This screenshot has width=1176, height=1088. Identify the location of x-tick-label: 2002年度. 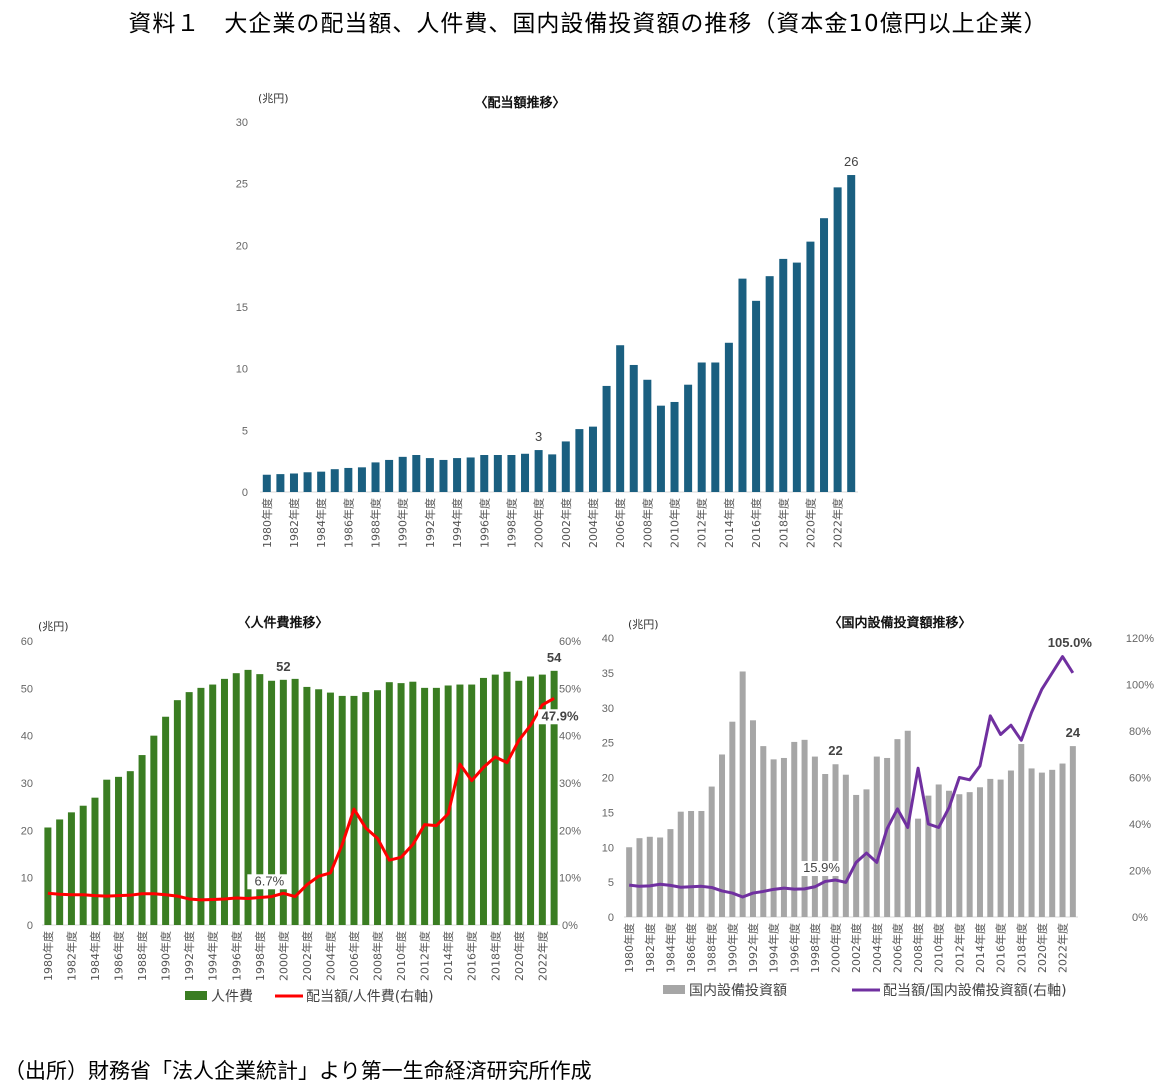
(307, 956).